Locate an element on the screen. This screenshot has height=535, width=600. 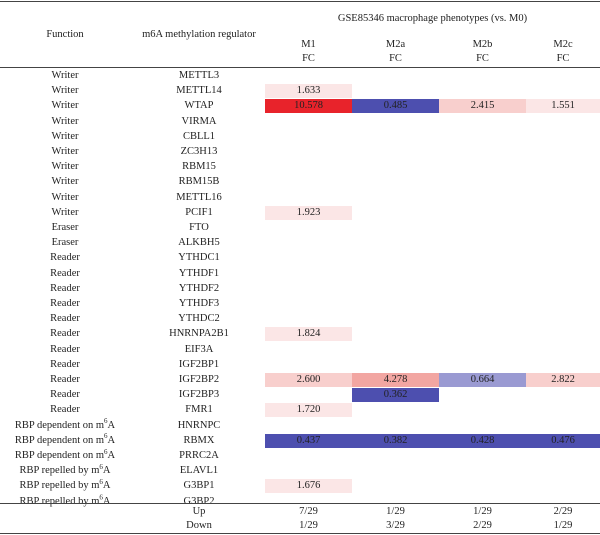
row-regulator: RBM15 is located at coordinates (199, 167).